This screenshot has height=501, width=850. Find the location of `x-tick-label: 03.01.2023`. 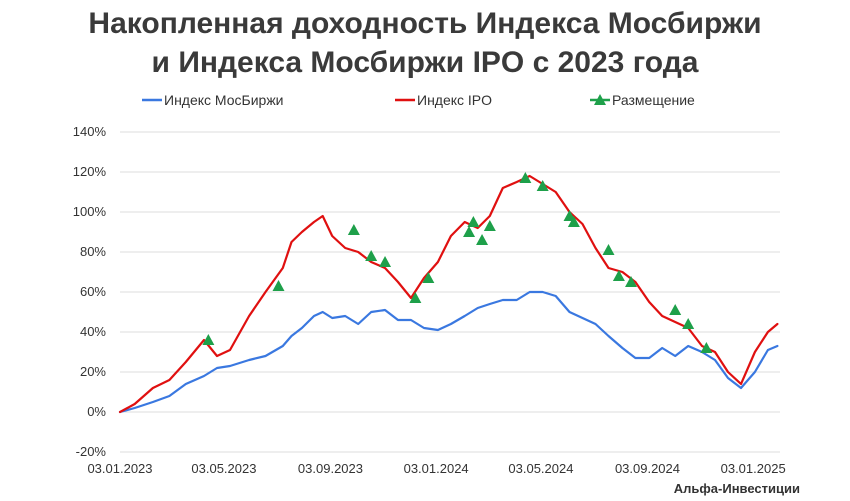

x-tick-label: 03.01.2023 is located at coordinates (119, 468).